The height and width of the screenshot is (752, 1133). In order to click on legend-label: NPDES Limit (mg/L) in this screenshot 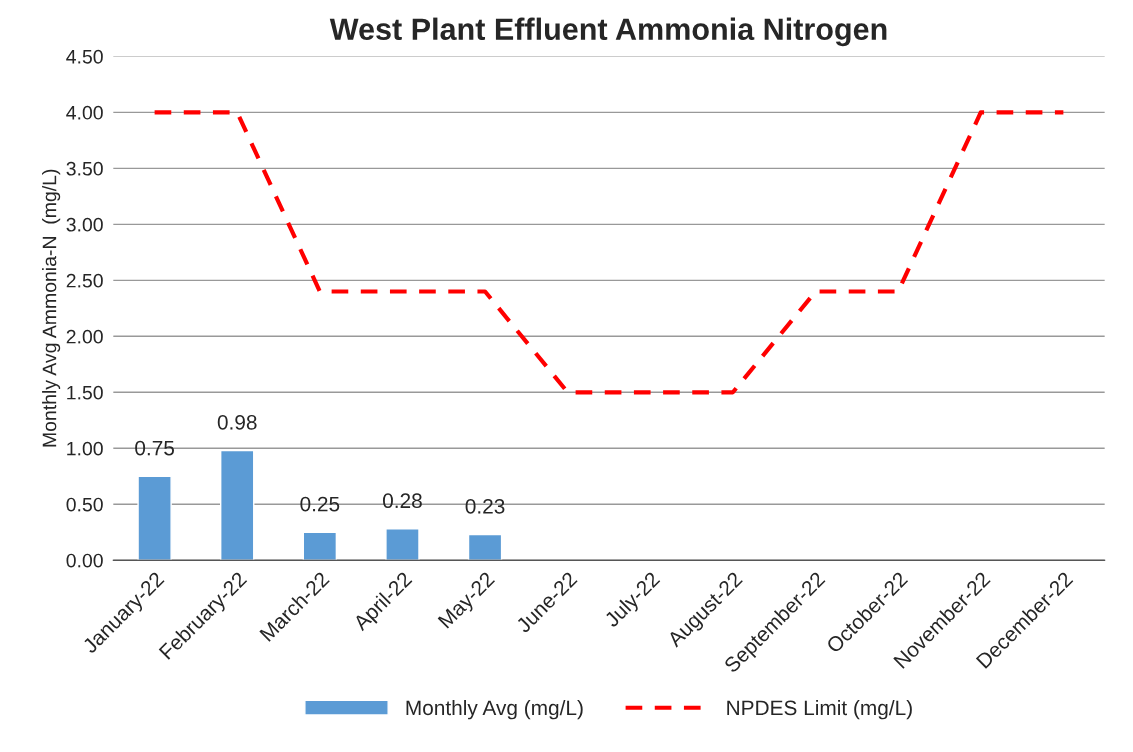, I will do `click(819, 709)`.